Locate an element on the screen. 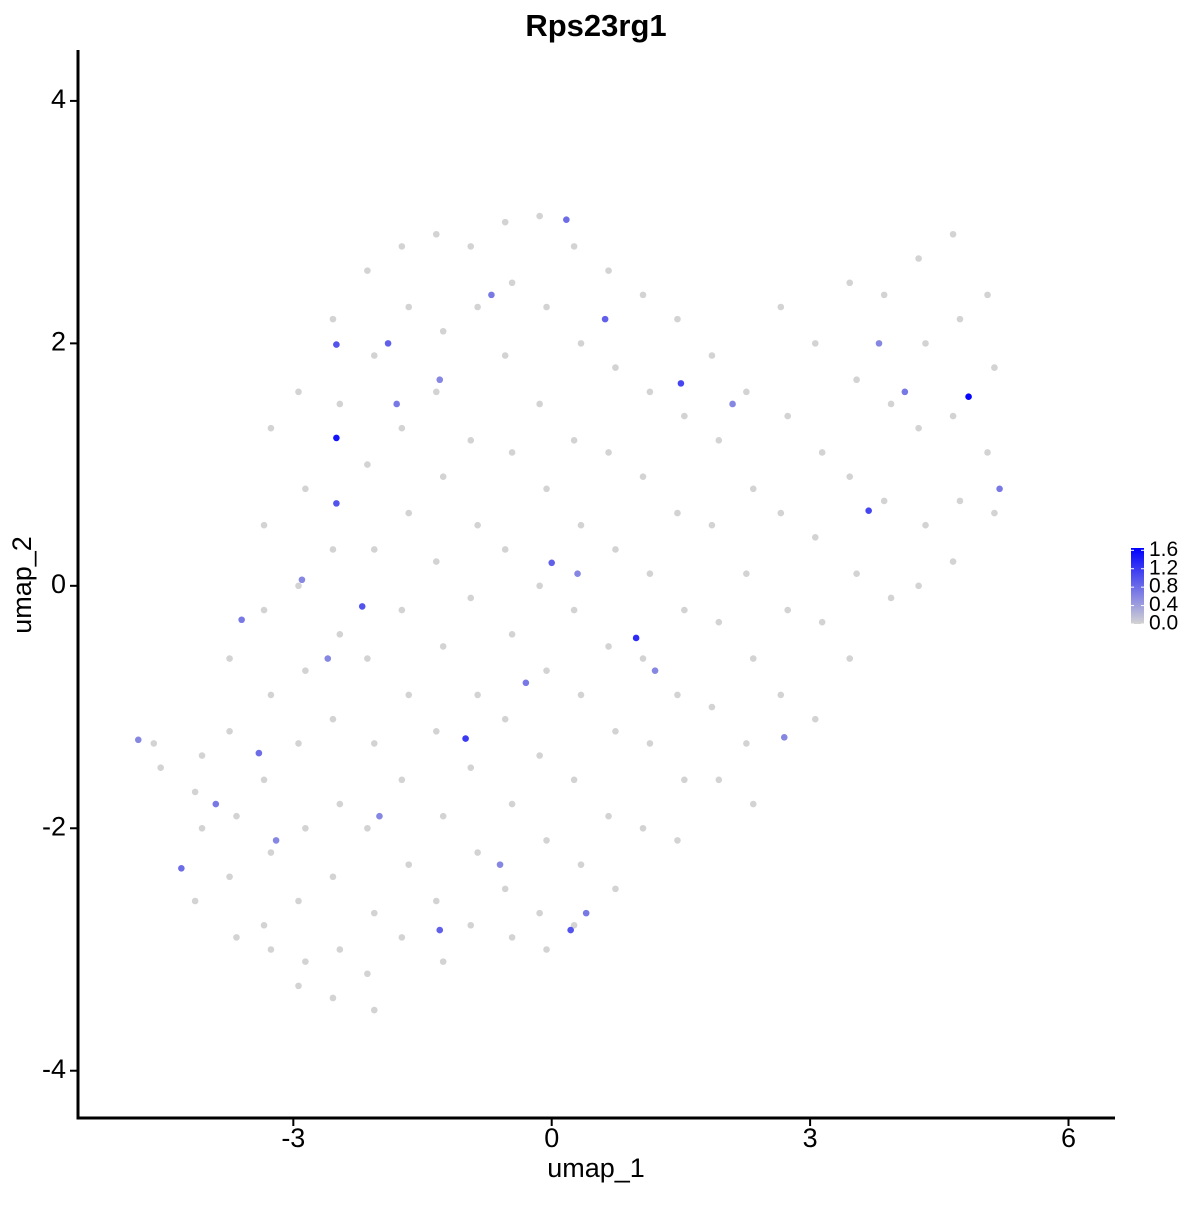  y-tick-label: -4 is located at coordinates (54, 1069).